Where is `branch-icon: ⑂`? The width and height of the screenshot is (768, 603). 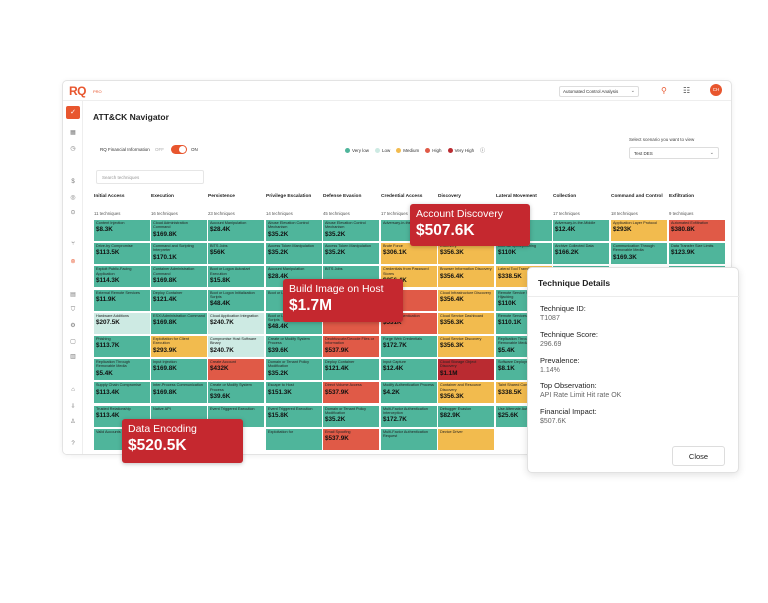 branch-icon: ⑂ is located at coordinates (73, 244).